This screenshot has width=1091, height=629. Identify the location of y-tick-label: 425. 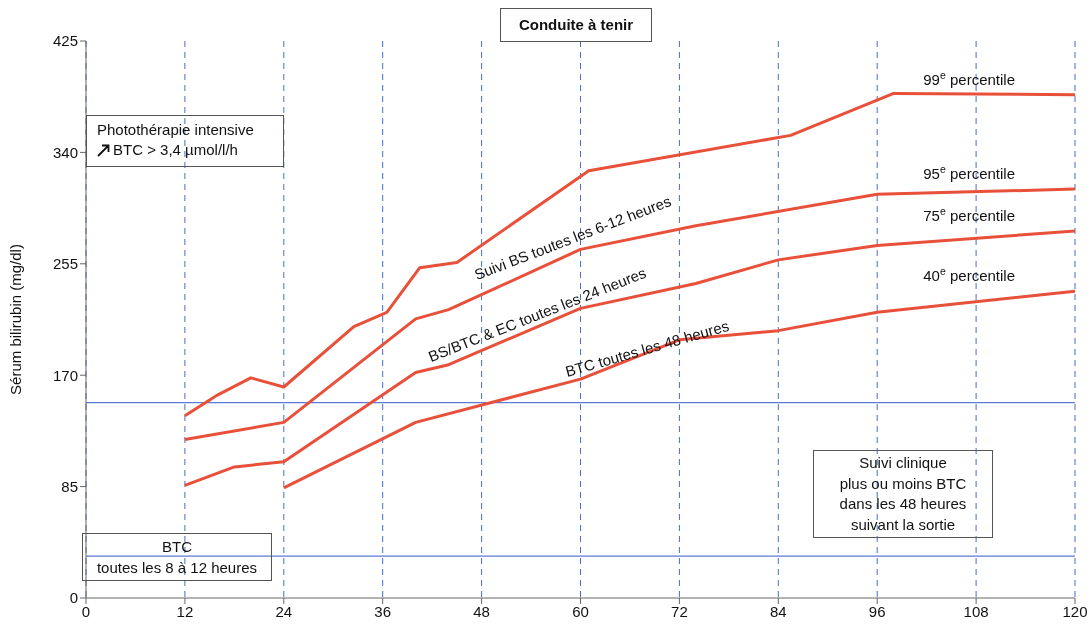
(65, 41).